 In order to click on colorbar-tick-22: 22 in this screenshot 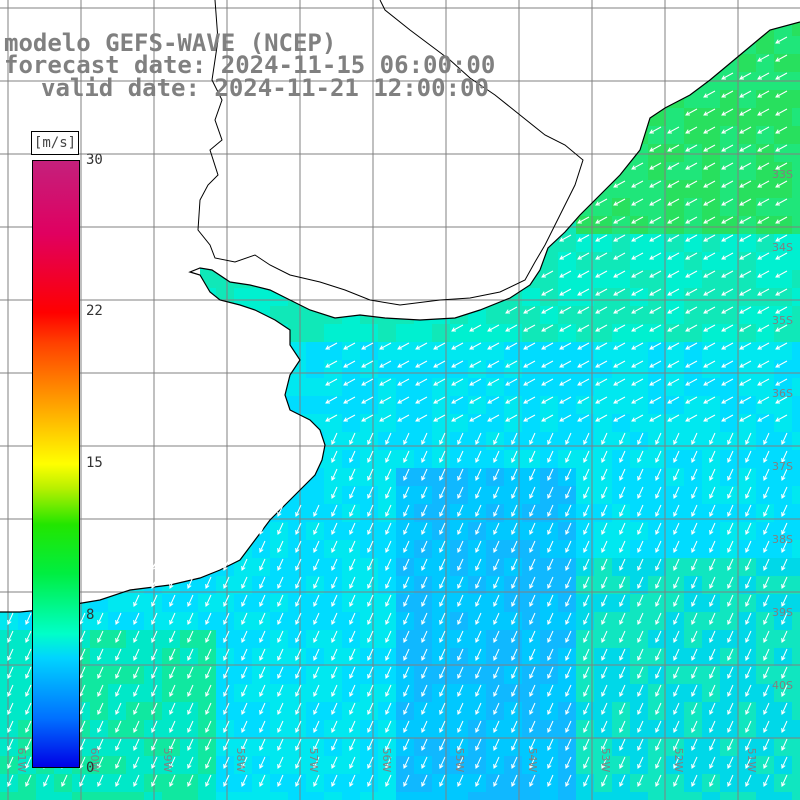, I will do `click(94, 311)`.